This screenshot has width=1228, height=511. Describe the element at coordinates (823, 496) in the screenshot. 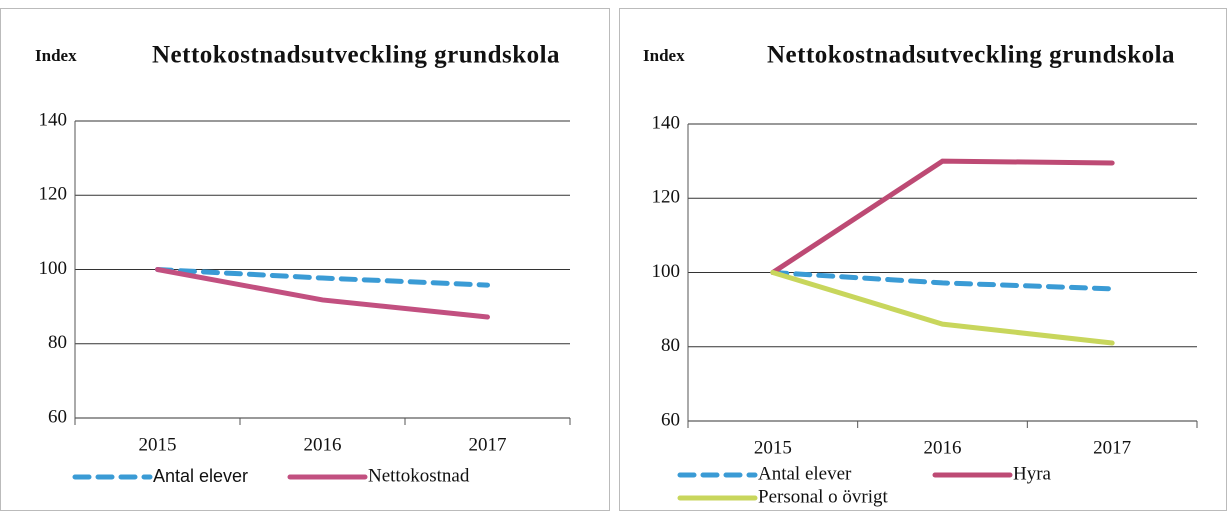

I see `legend-label: Personal o övrigt` at that location.